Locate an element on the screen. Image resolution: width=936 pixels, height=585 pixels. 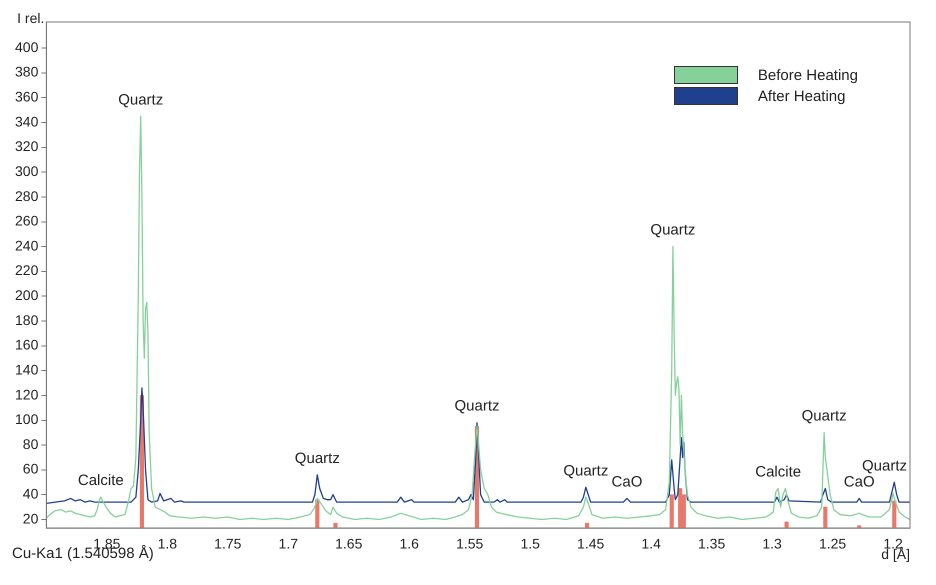
y-tick-label: 240 is located at coordinates (27, 245).